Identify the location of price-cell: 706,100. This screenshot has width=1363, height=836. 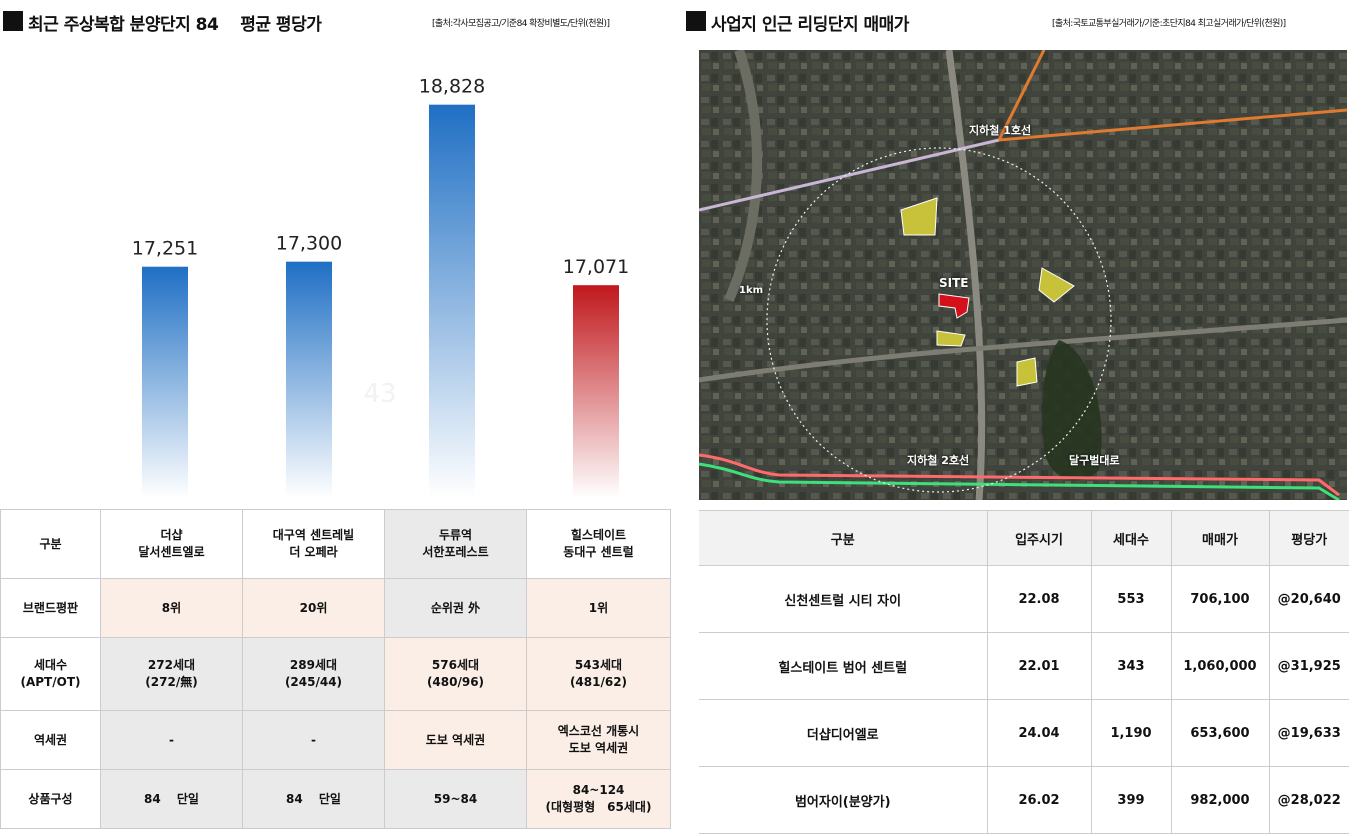
(1219, 599).